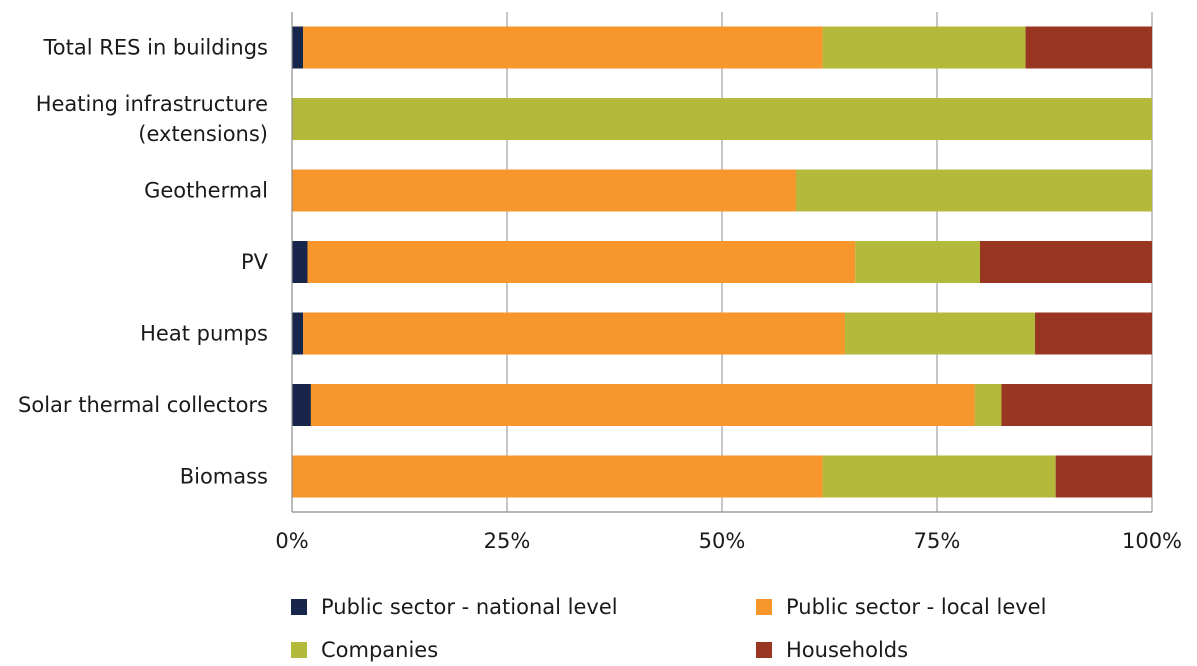 This screenshot has width=1197, height=666. Describe the element at coordinates (847, 650) in the screenshot. I see `legend-label-households: Households` at that location.